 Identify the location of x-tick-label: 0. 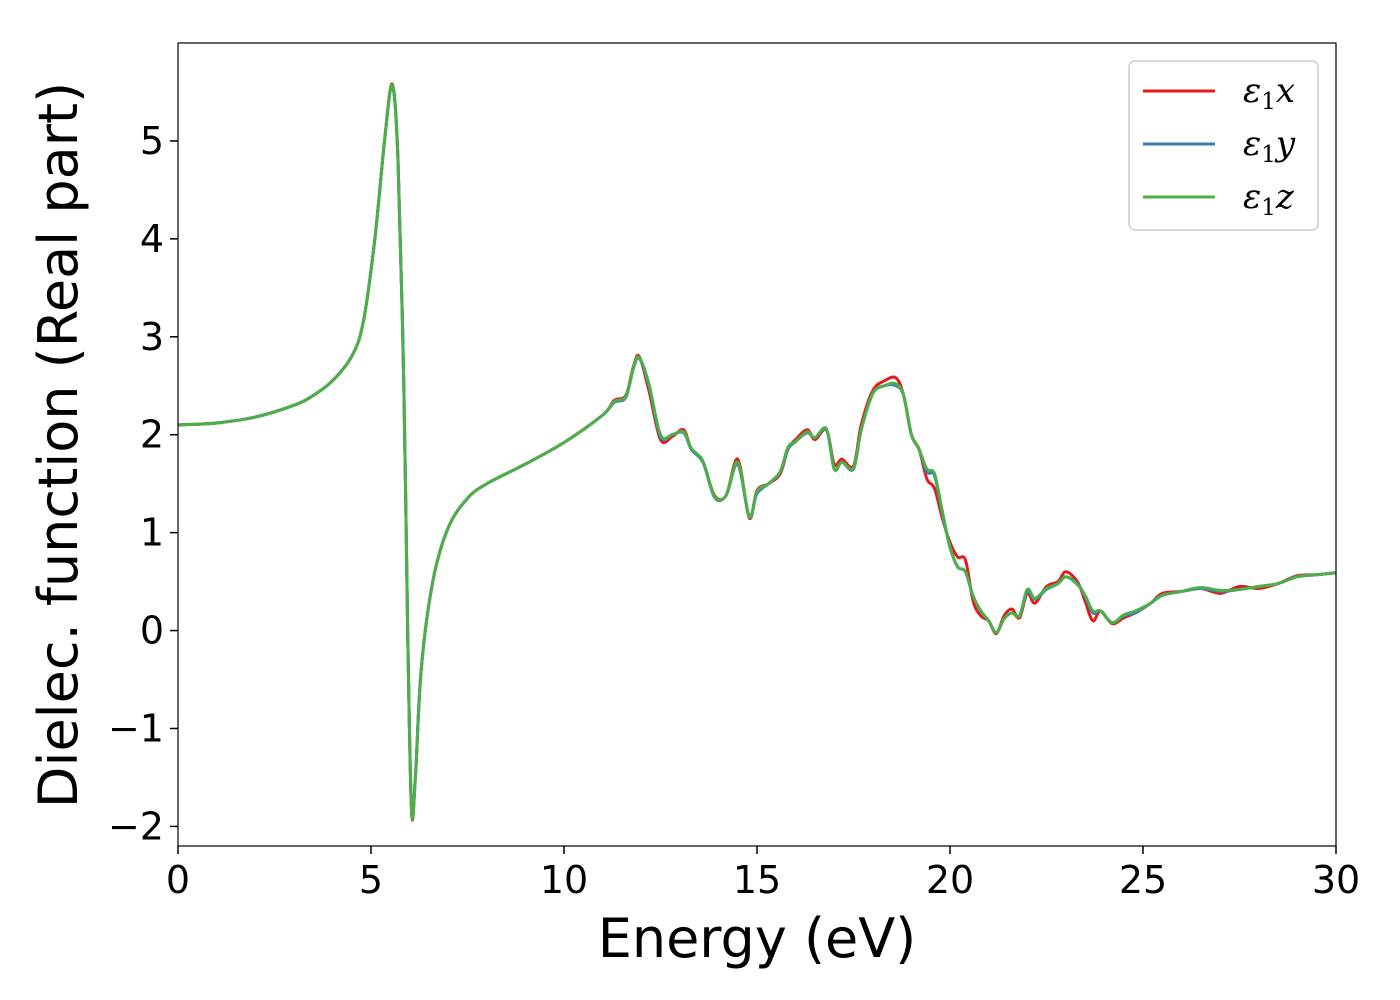
(178, 880).